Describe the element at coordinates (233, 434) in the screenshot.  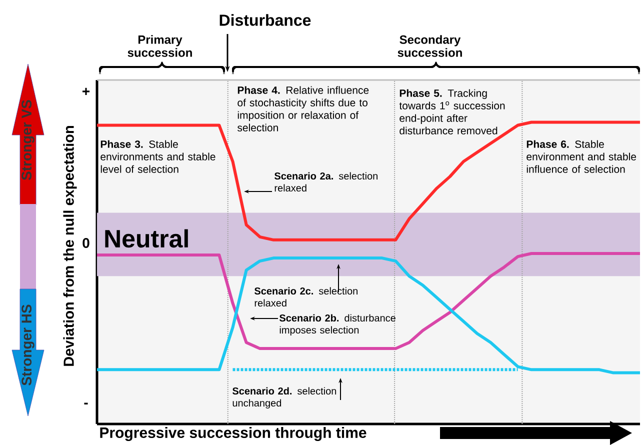
I see `x-axis-title: Progressive succession through time` at that location.